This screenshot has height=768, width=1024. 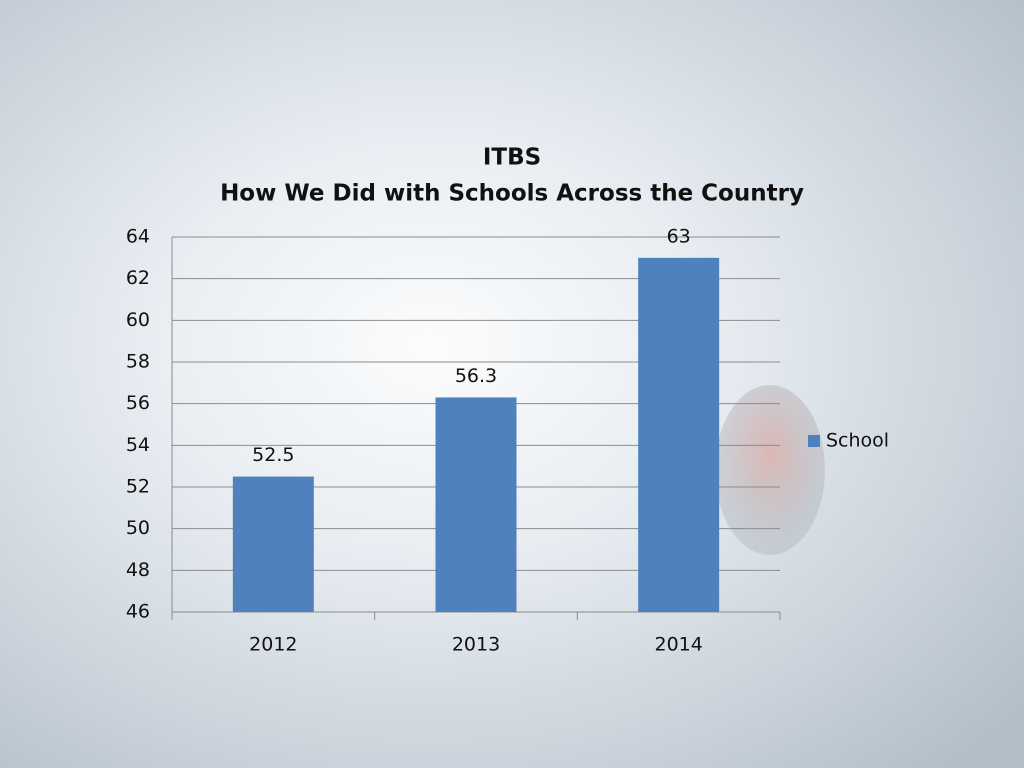 What do you see at coordinates (814, 441) in the screenshot?
I see `legend-swatch` at bounding box center [814, 441].